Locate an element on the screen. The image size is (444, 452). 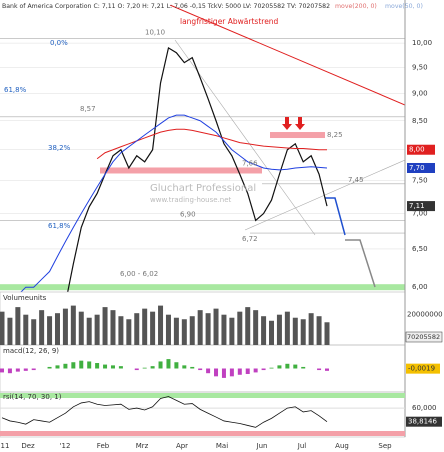
y-tick-label: 6,50 is located at coordinates (420, 249).